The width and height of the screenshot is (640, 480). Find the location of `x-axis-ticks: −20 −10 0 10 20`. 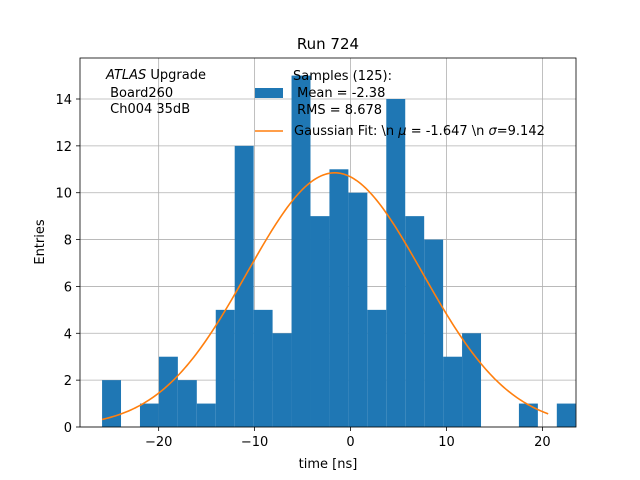

x-axis-ticks: −20 −10 0 10 20 is located at coordinates (348, 438).